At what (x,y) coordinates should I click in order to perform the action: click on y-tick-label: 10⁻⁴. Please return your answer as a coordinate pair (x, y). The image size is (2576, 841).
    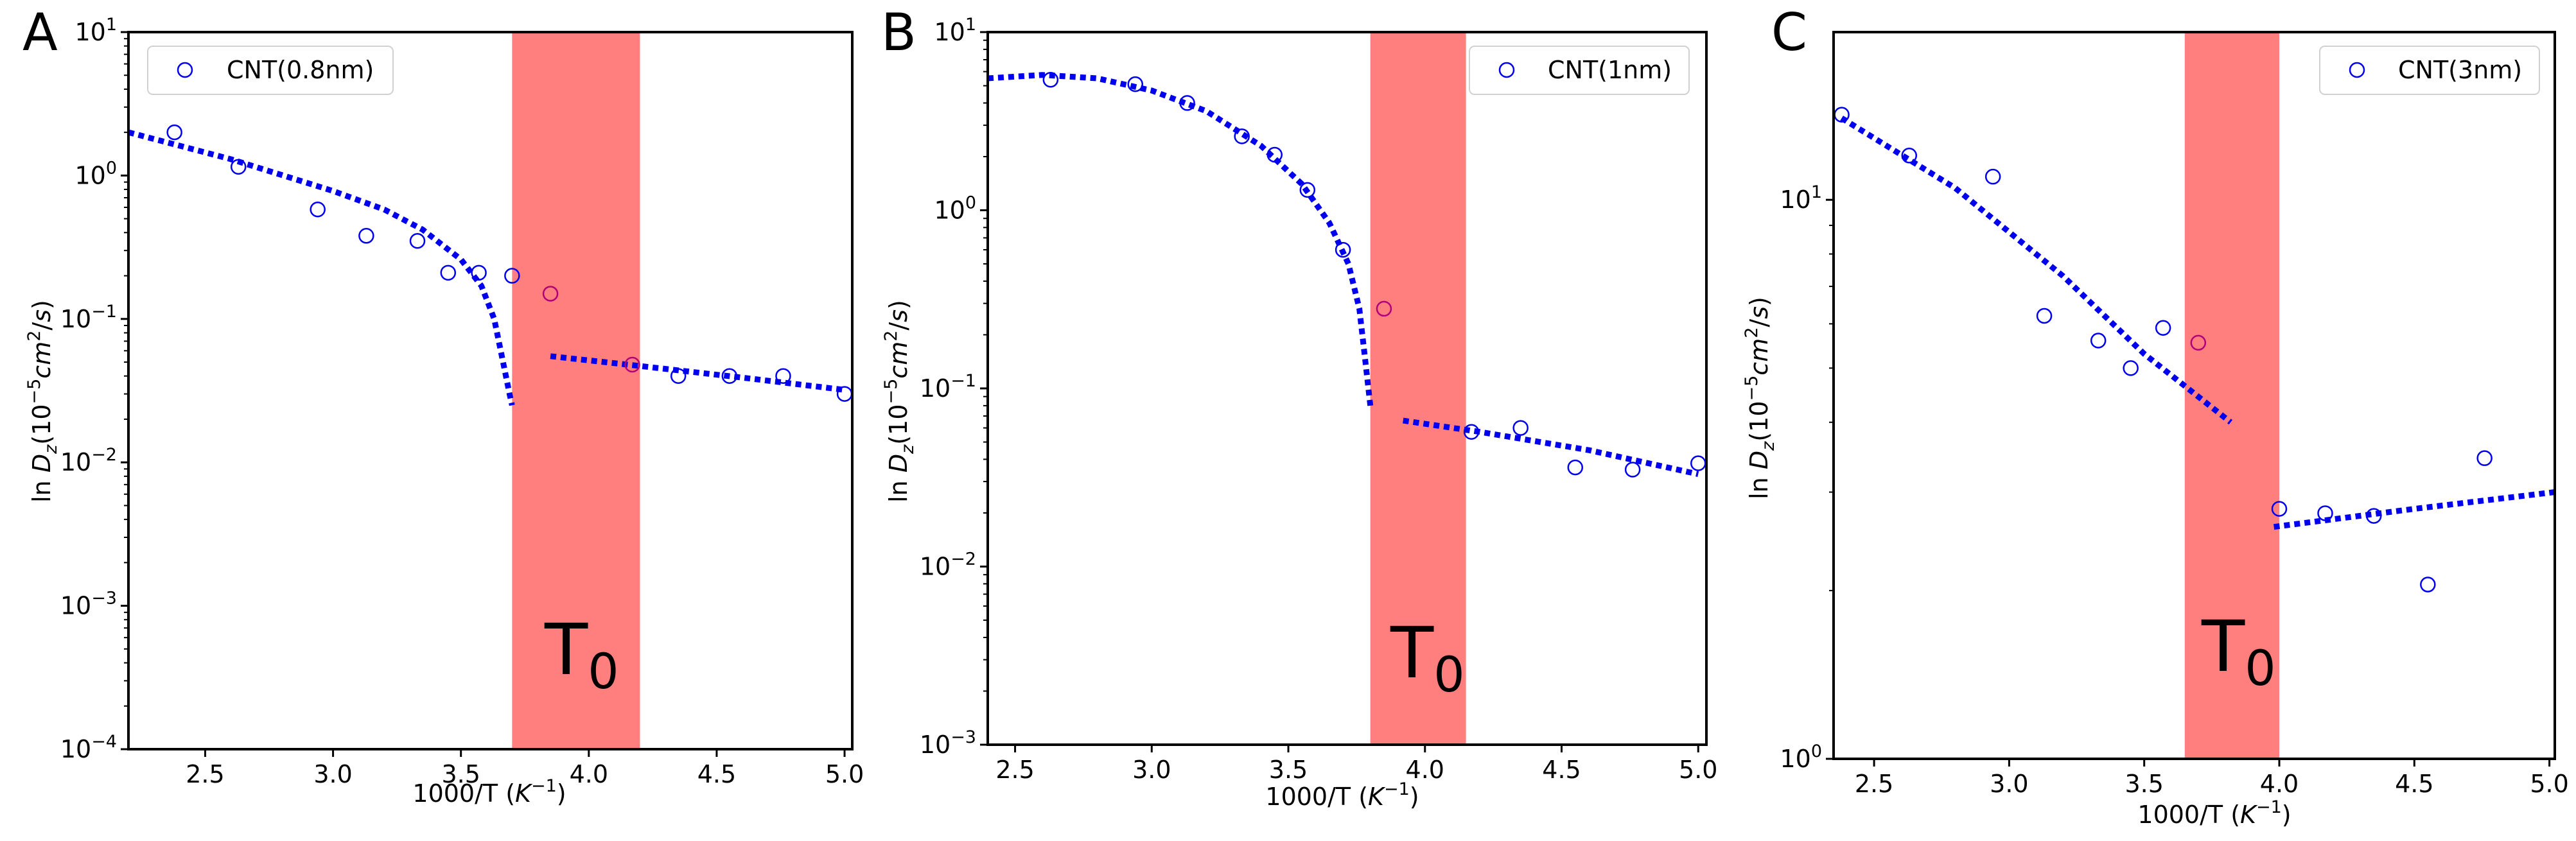
    Looking at the image, I should click on (88, 747).